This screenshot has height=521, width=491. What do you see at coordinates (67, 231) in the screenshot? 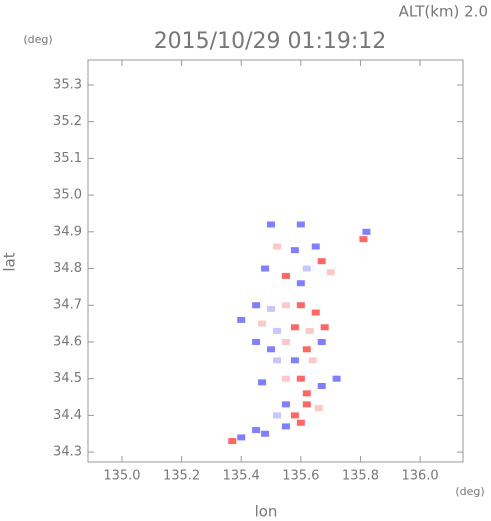
I see `y-tick-label: 34.9` at bounding box center [67, 231].